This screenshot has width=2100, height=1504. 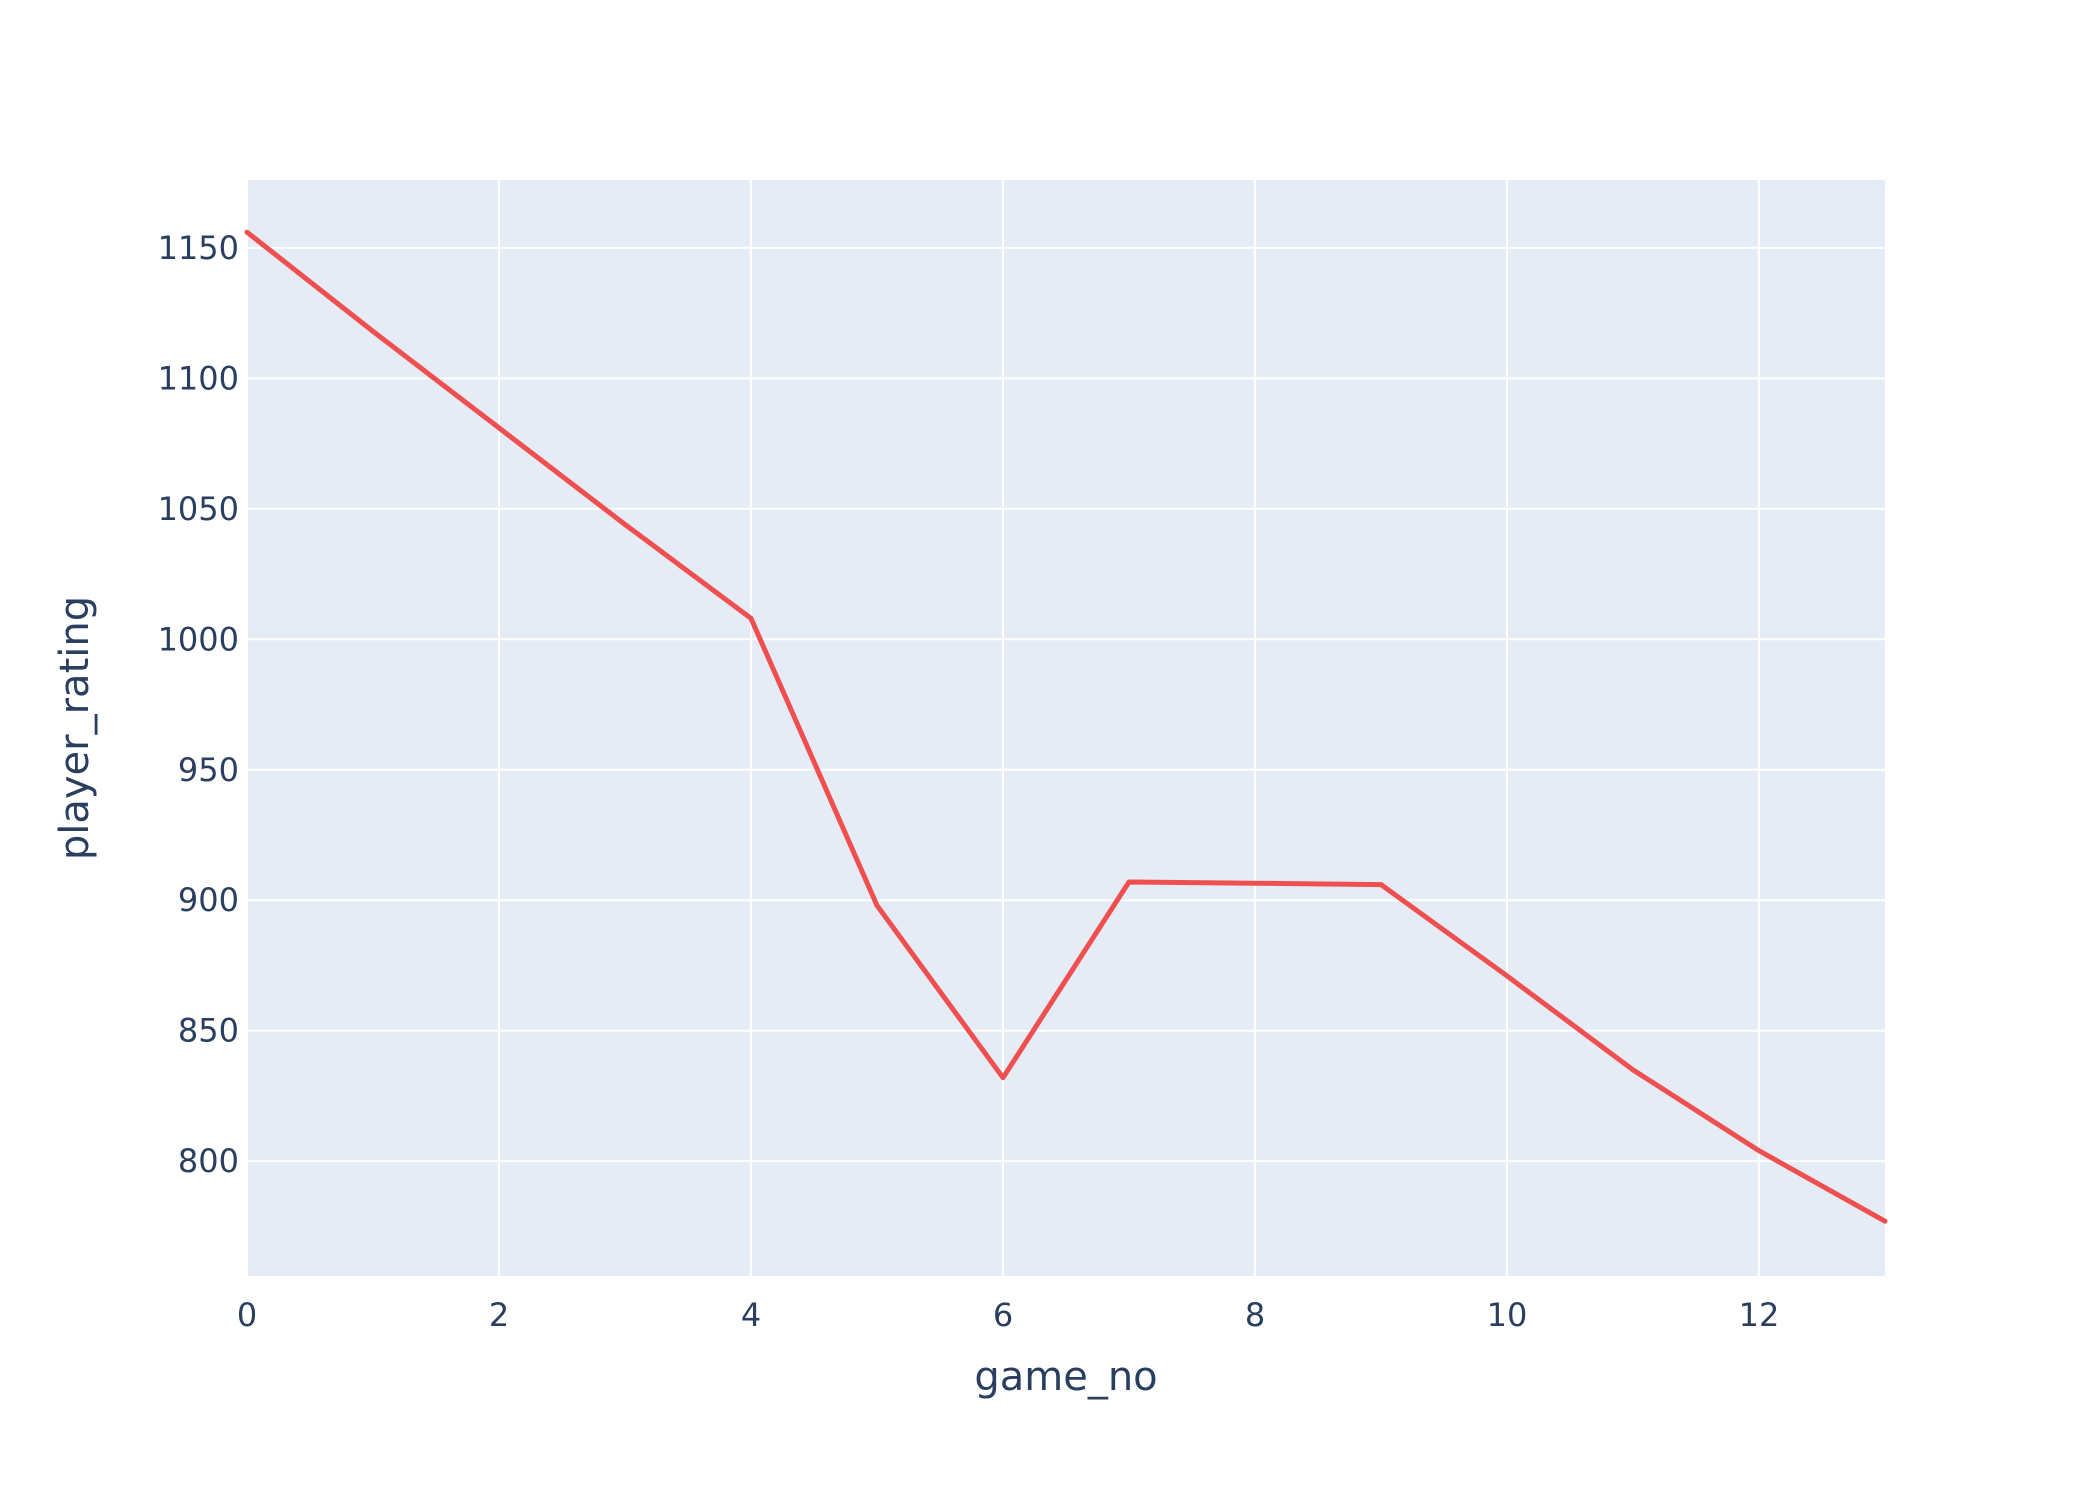 I want to click on y-tick-label: 1050, so click(x=198, y=509).